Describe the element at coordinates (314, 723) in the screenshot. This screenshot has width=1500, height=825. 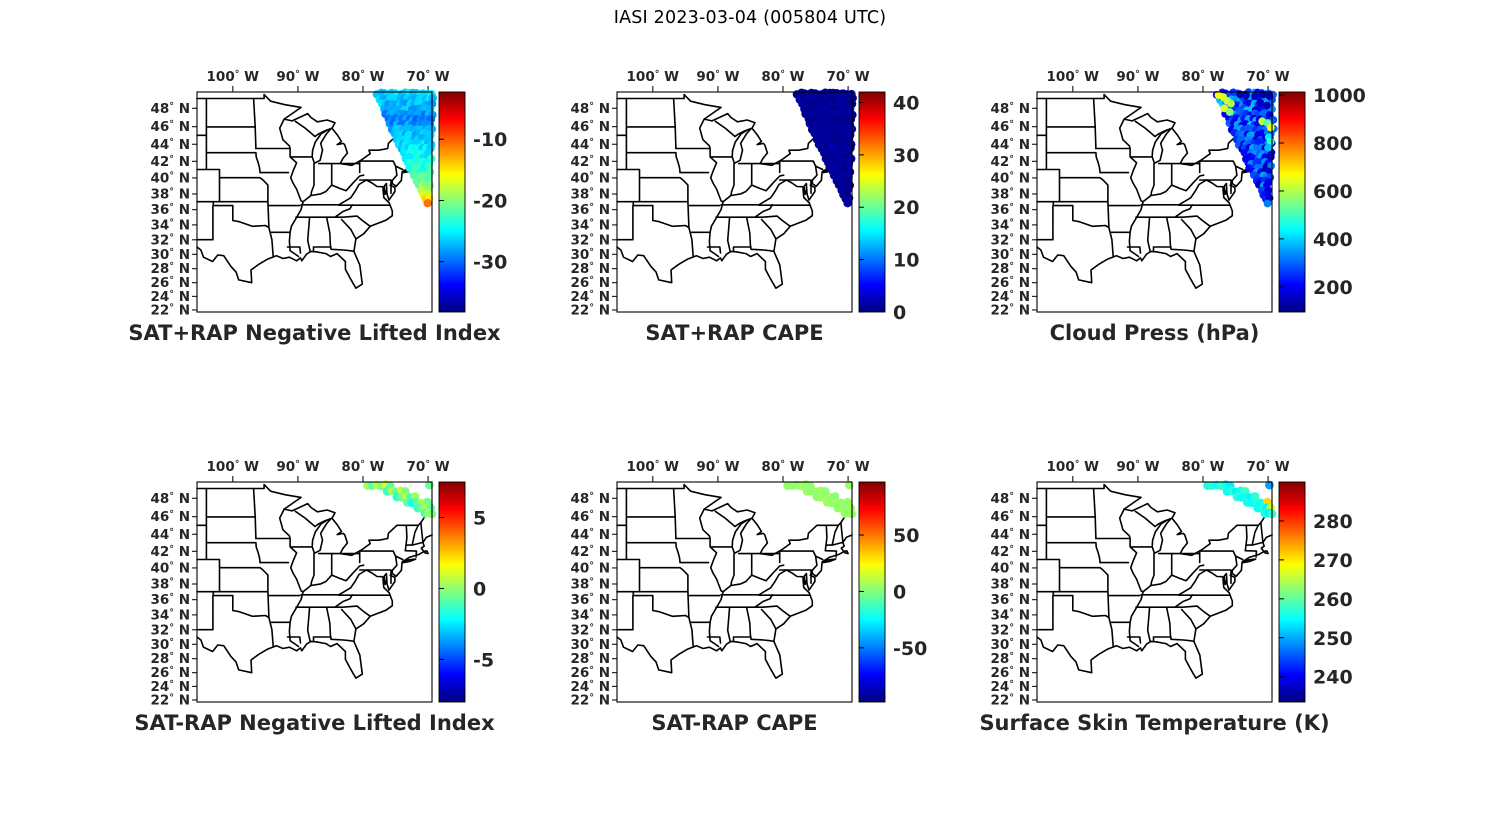
I see `panel-title: SAT-RAP Negative Lifted Index` at that location.